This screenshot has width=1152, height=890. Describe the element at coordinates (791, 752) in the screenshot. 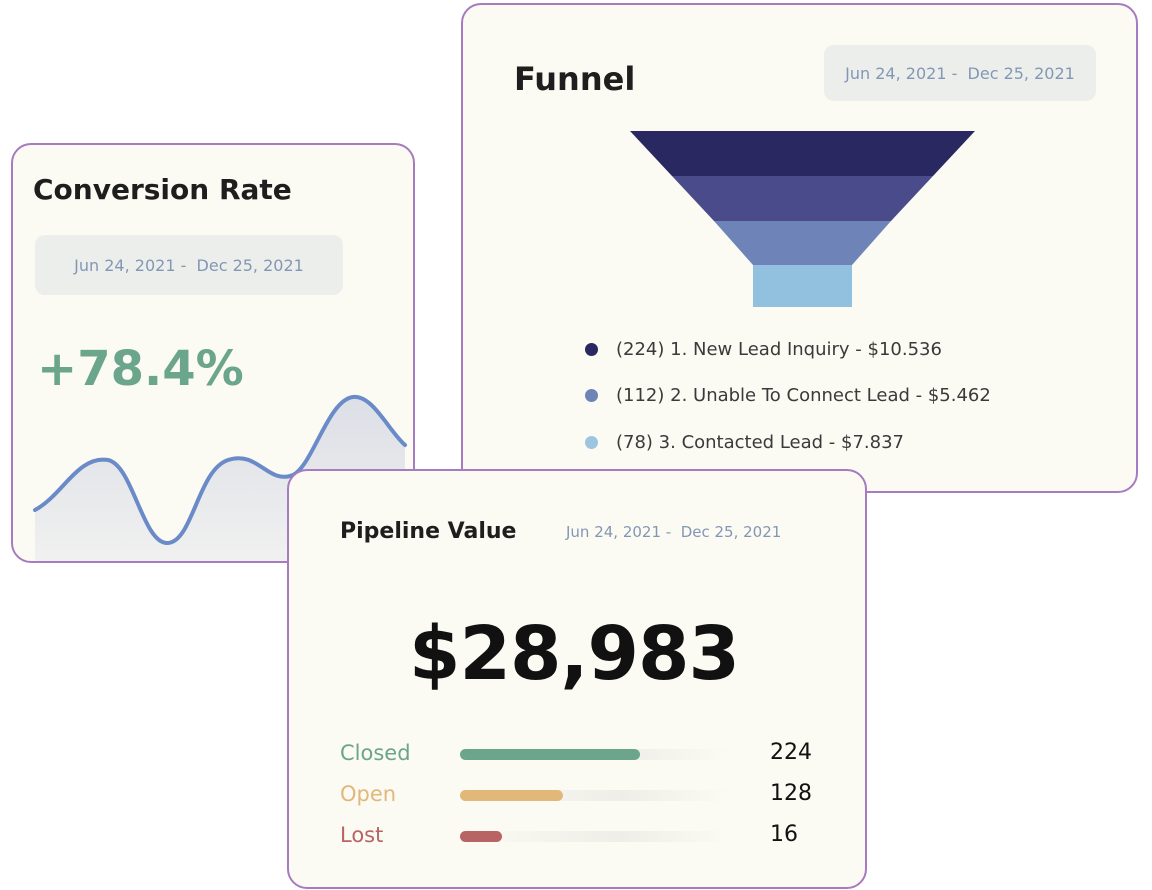

I see `row-count: 224` at that location.